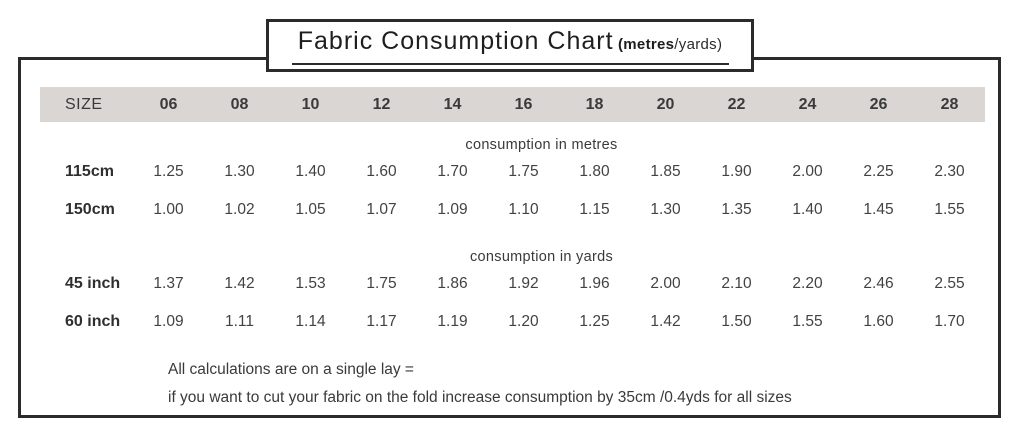 The image size is (1024, 439). What do you see at coordinates (523, 104) in the screenshot?
I see `size-column-header: 16` at bounding box center [523, 104].